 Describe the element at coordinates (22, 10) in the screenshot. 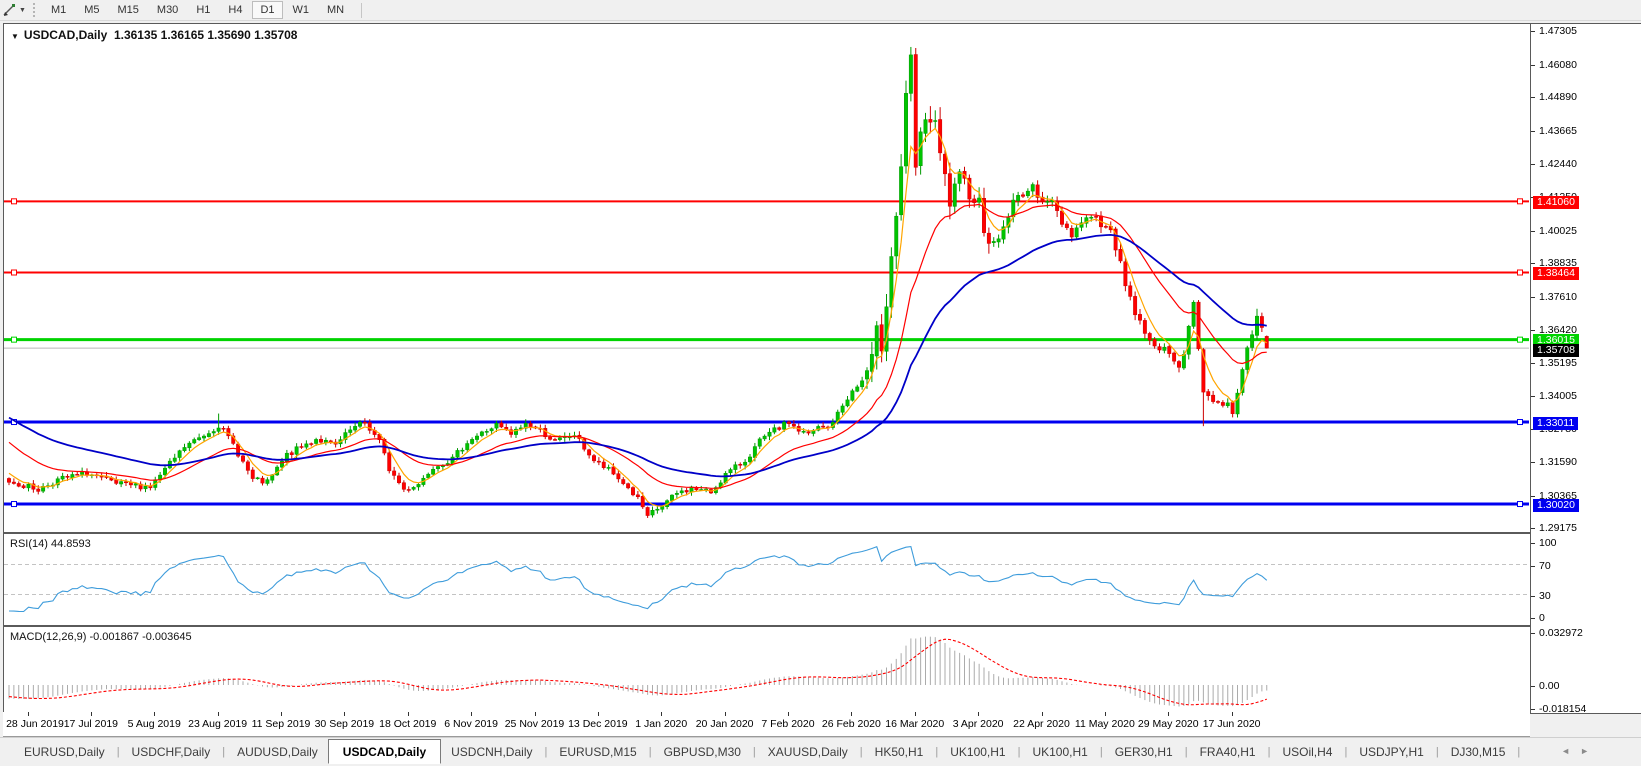

I see `draw-tool-dropdown-icon: ▼` at that location.